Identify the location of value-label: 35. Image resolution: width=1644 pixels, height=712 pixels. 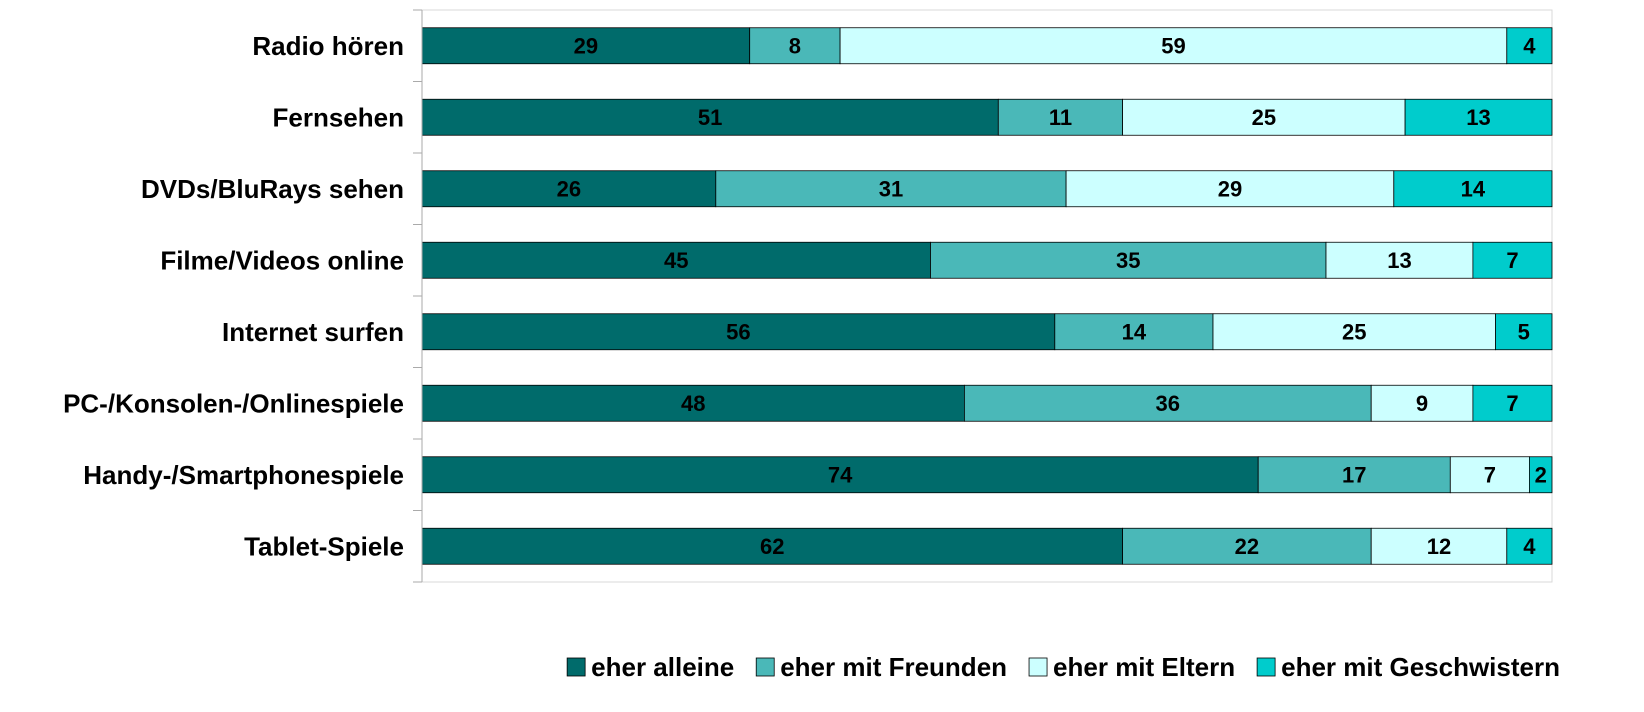
(1128, 260).